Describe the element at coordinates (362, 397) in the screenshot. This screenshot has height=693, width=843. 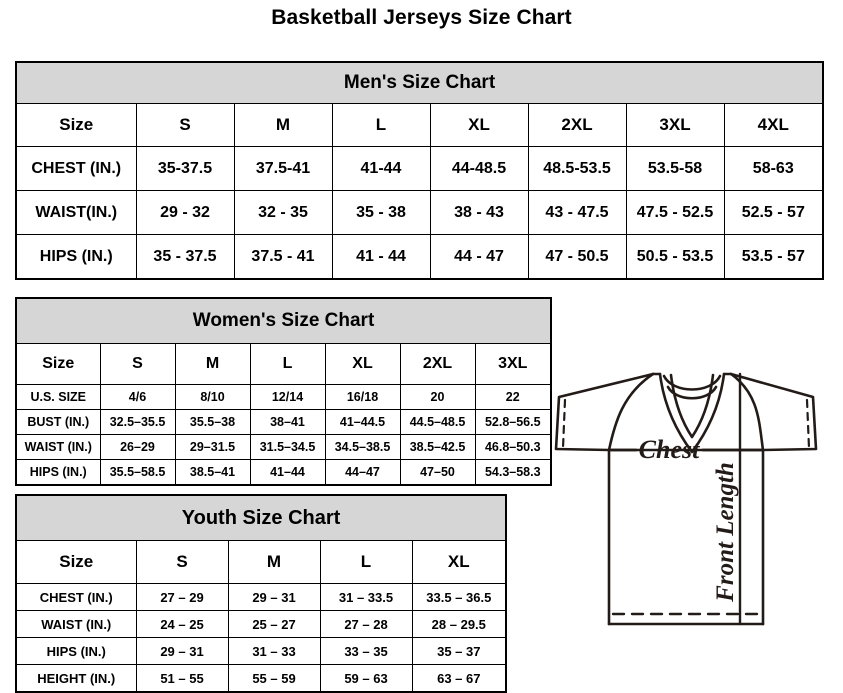
I see `womens-ussize-xl: 16/18` at that location.